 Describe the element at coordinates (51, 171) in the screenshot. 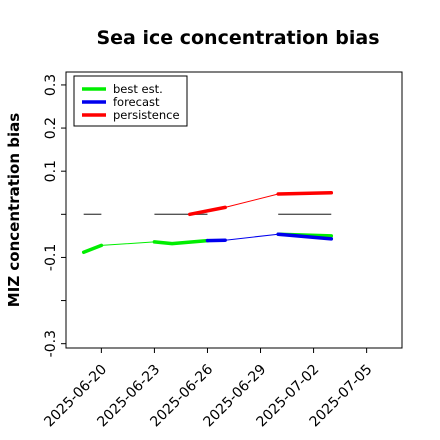

I see `y-tick-label-4: 0.1` at that location.